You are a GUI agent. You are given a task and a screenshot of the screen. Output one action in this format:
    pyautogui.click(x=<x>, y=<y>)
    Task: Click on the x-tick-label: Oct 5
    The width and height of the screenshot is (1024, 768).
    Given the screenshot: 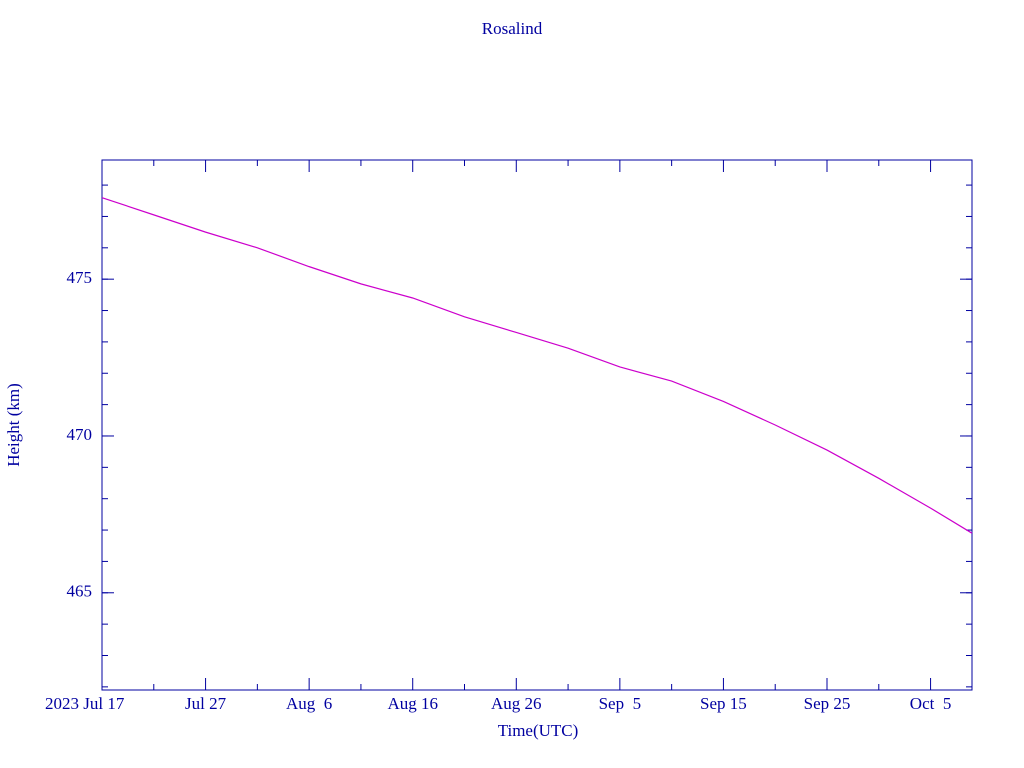 What is the action you would take?
    pyautogui.click(x=931, y=703)
    